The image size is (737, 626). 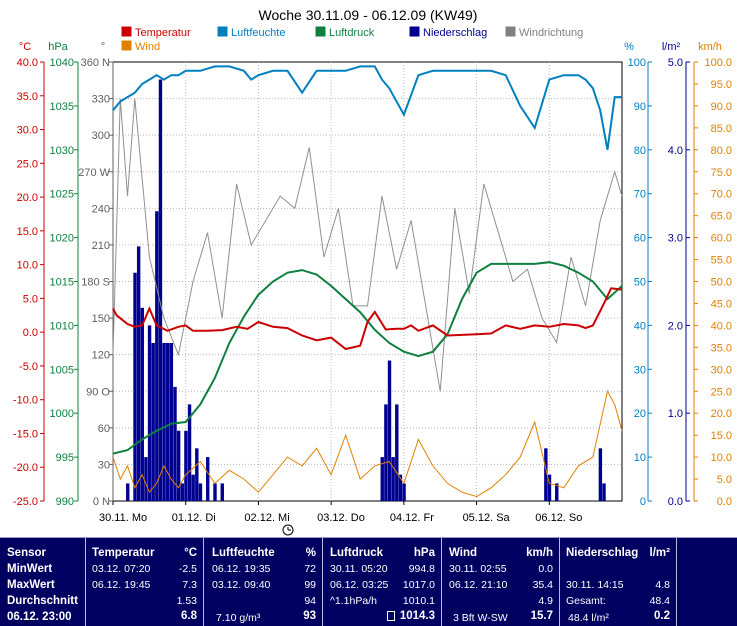 What do you see at coordinates (95, 283) in the screenshot?
I see `wind-direction-tick-label: 180 S` at bounding box center [95, 283].